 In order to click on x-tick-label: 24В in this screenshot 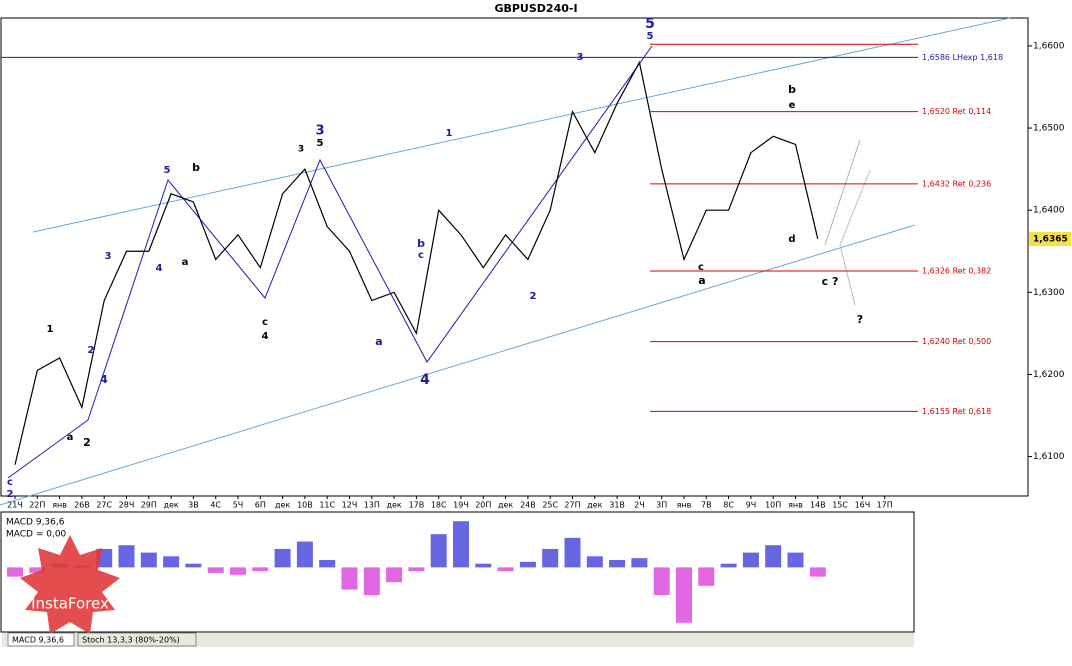, I will do `click(528, 505)`.